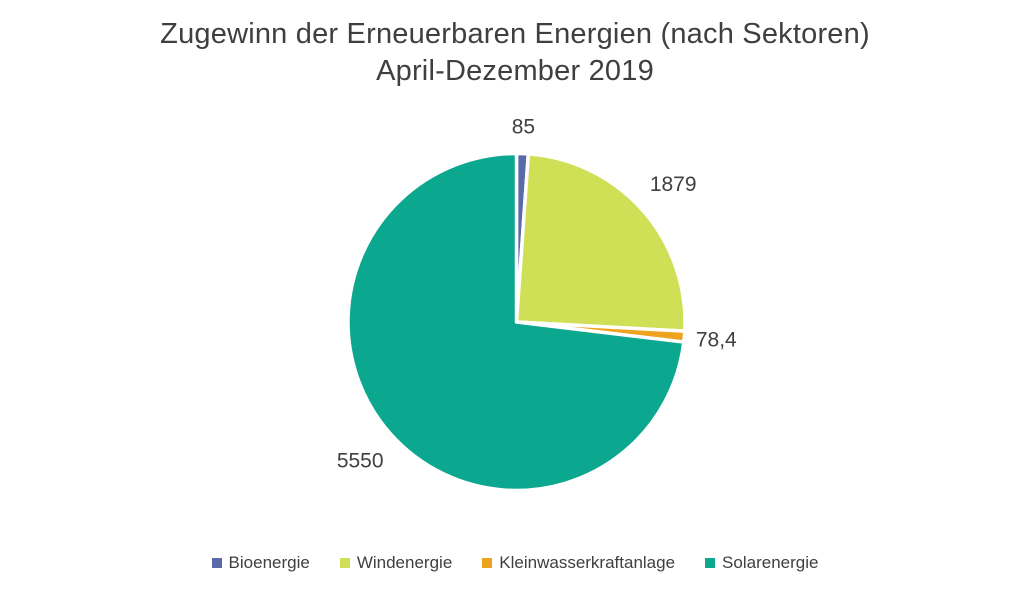 This screenshot has width=1030, height=593. I want to click on legend-item-bioenergie: Bioenergie, so click(260, 563).